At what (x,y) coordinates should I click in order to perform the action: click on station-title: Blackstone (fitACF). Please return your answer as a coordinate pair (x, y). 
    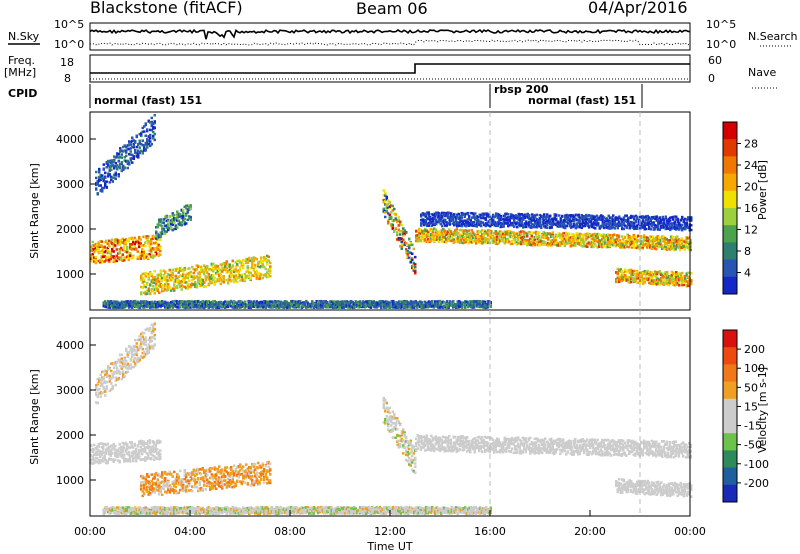
    Looking at the image, I should click on (166, 8).